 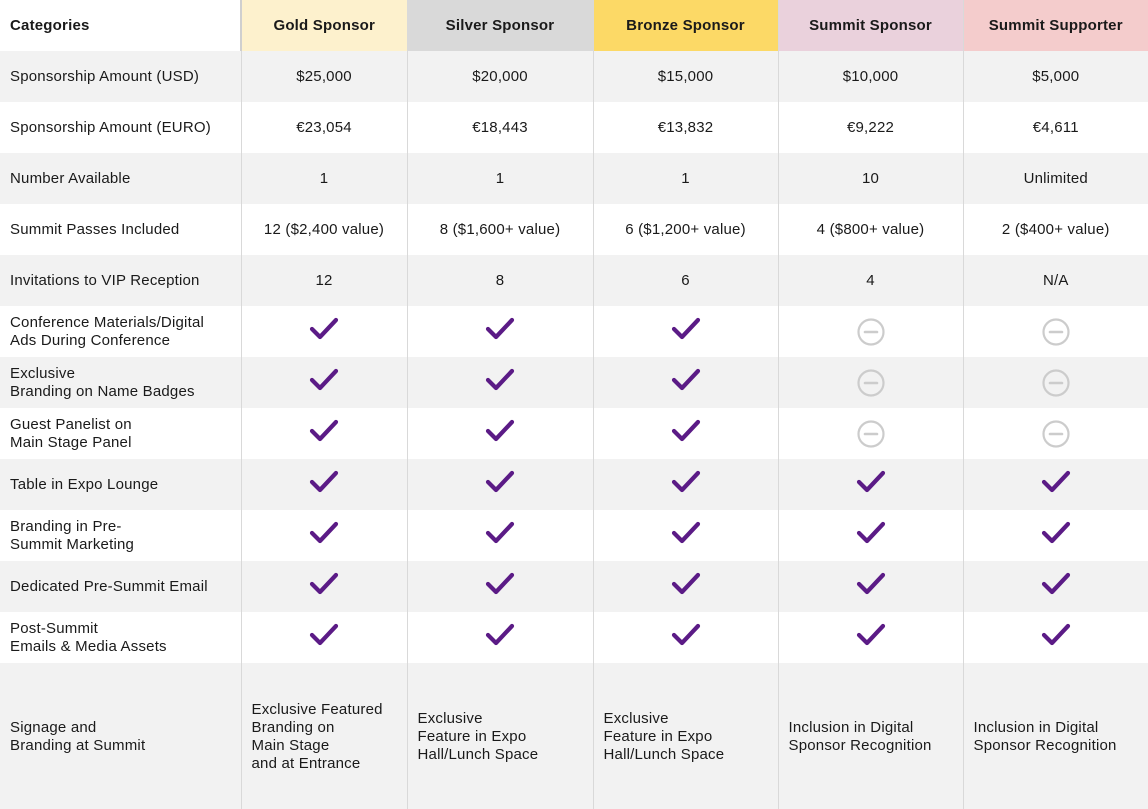 What do you see at coordinates (1045, 736) in the screenshot?
I see `signage-text: Inclusion in Digital Sponsor Recognition` at bounding box center [1045, 736].